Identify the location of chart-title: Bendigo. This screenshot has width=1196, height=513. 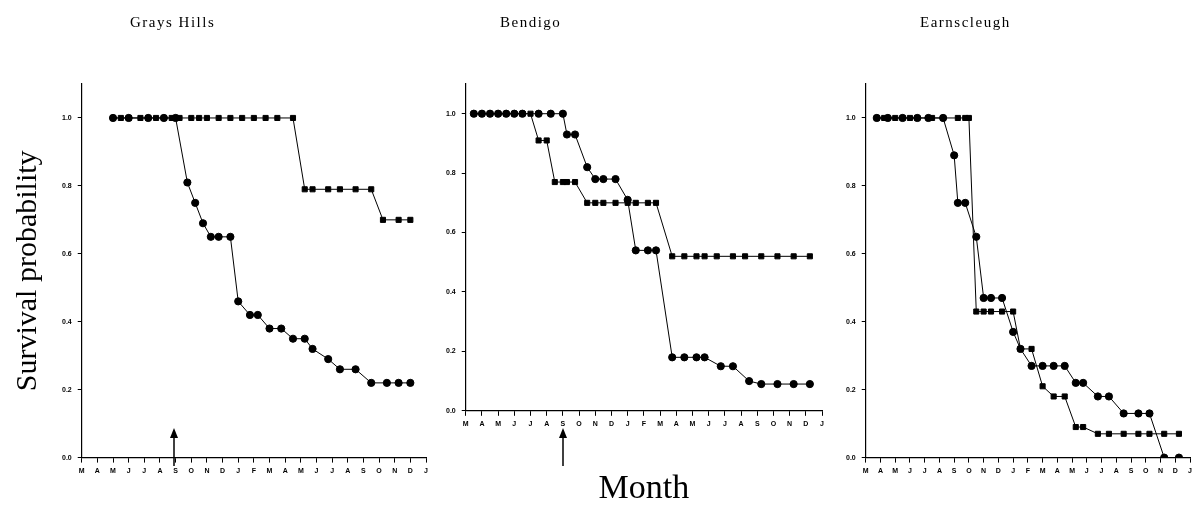
(531, 22).